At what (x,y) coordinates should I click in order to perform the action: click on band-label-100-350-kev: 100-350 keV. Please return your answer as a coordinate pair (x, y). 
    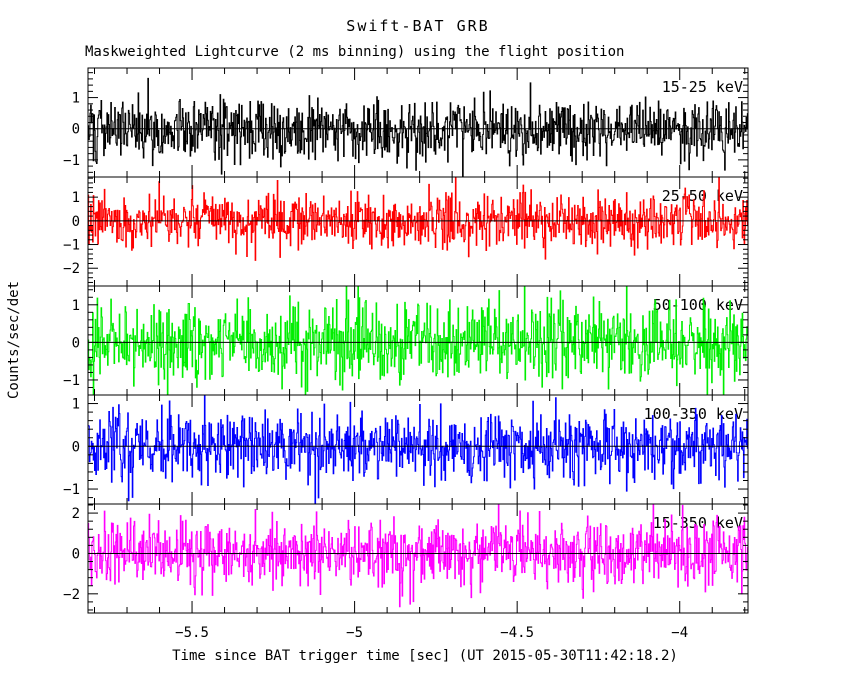
    Looking at the image, I should click on (693, 414).